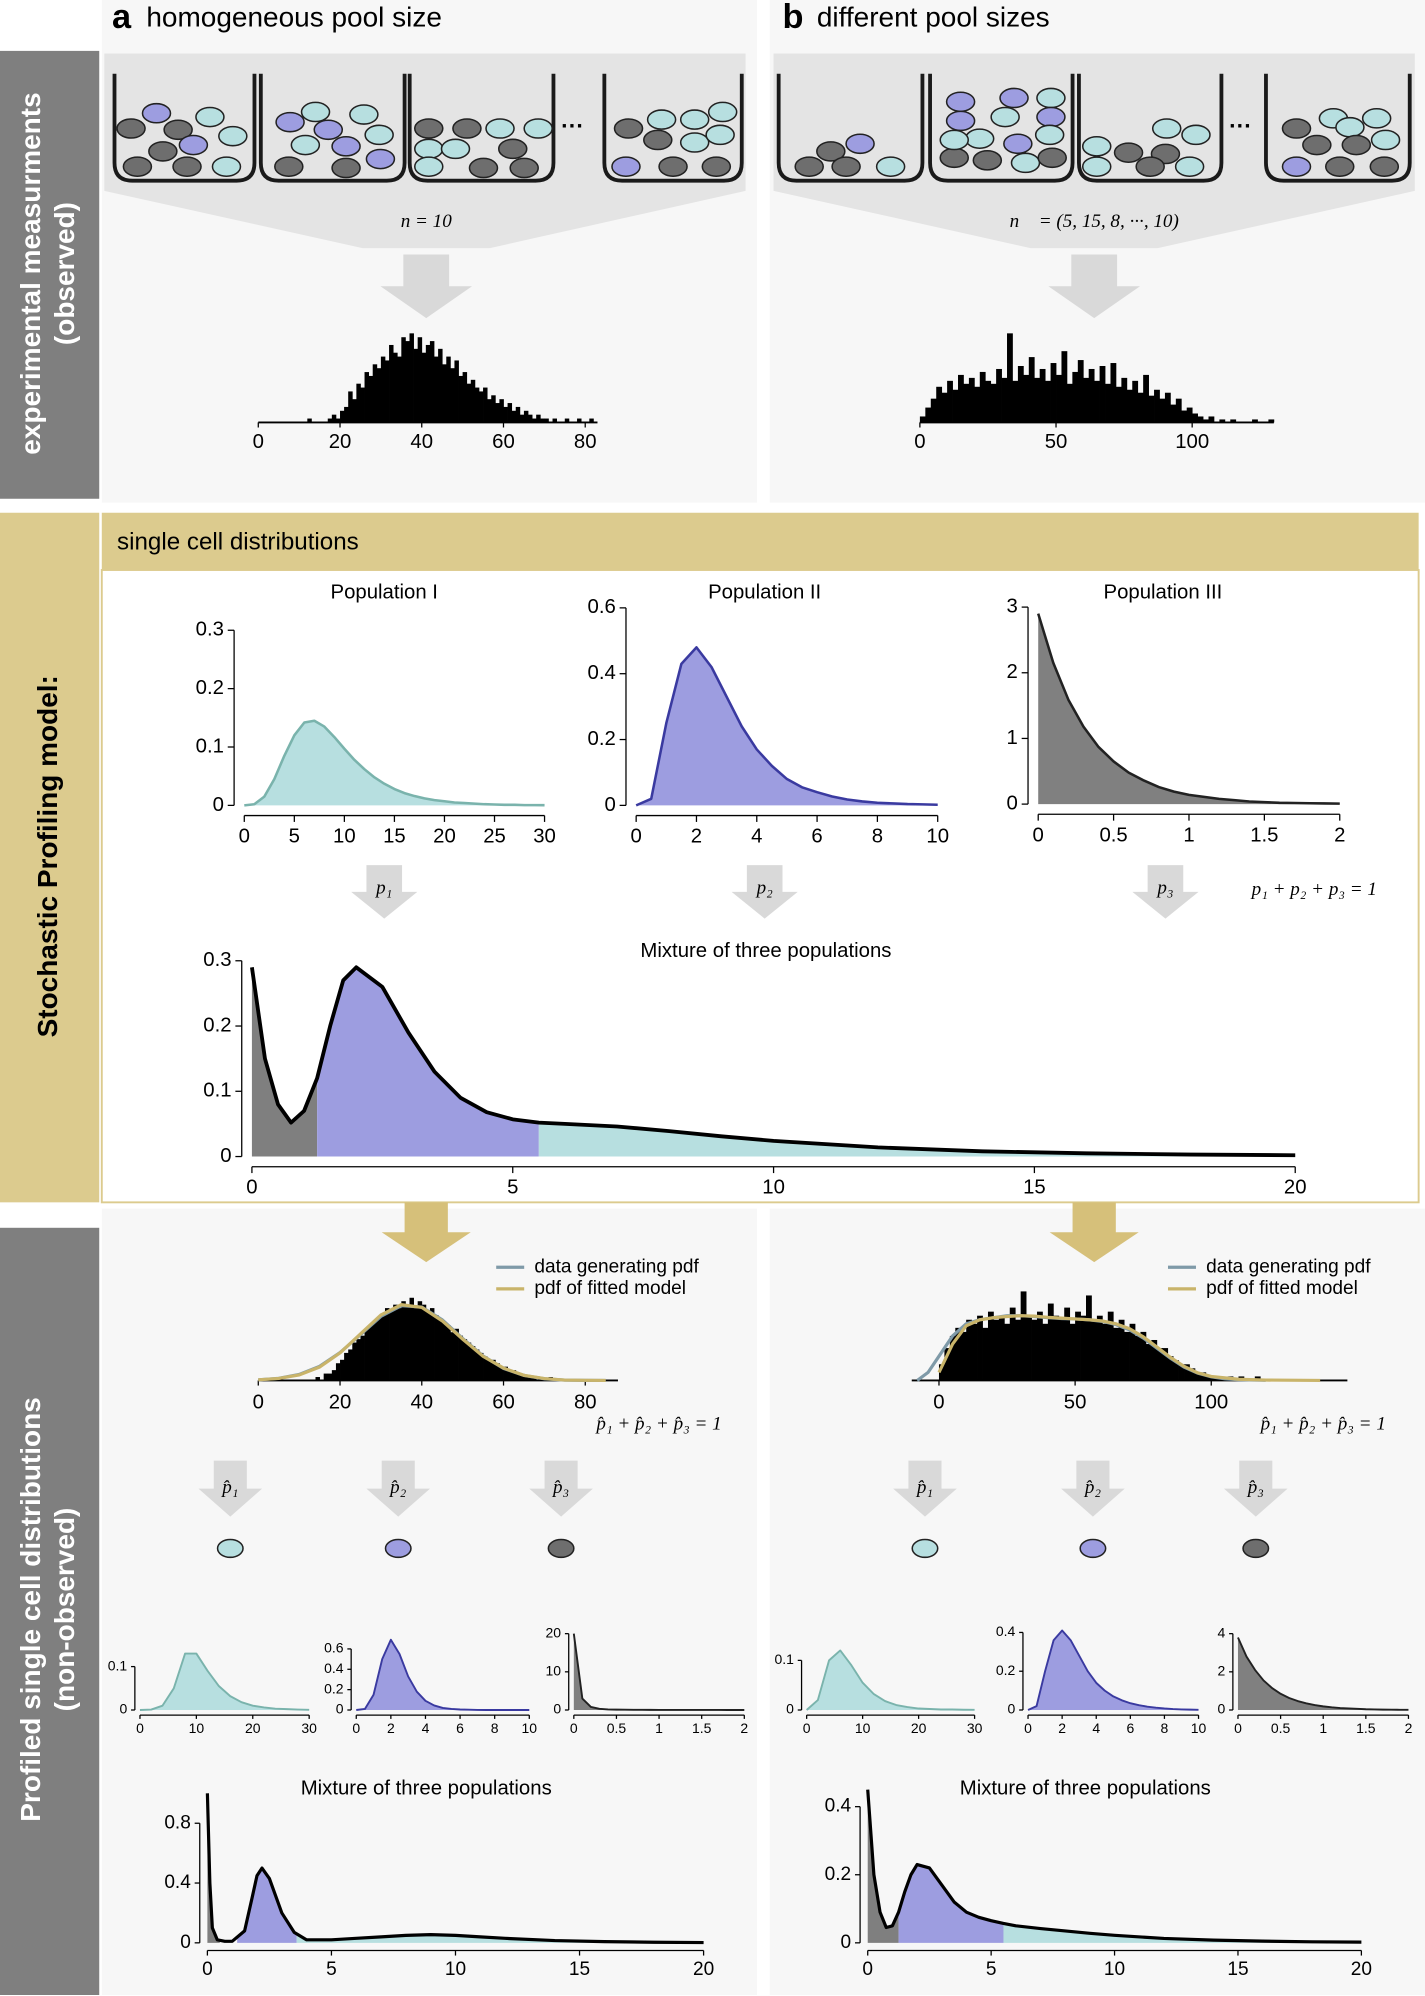 The image size is (1425, 1996). Describe the element at coordinates (579, 1969) in the screenshot. I see `x-tick-label: 15` at that location.